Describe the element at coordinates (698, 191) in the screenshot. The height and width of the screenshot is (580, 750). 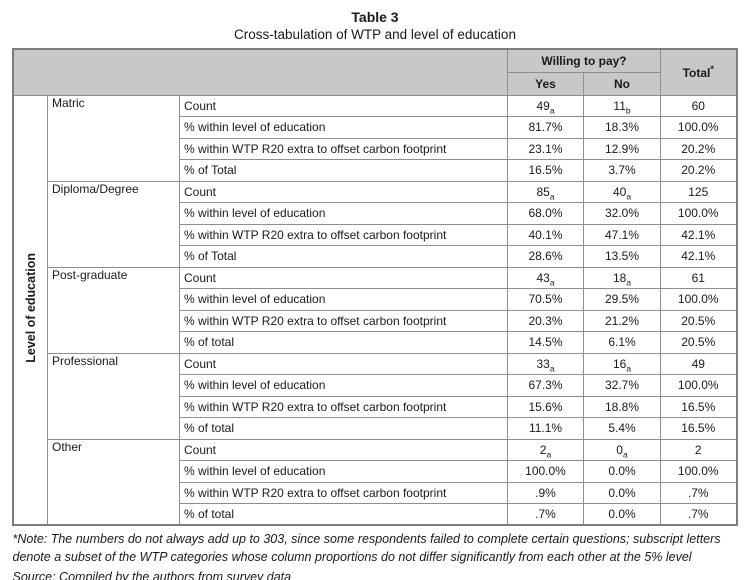
I see `value-cell-total-value: 125` at that location.